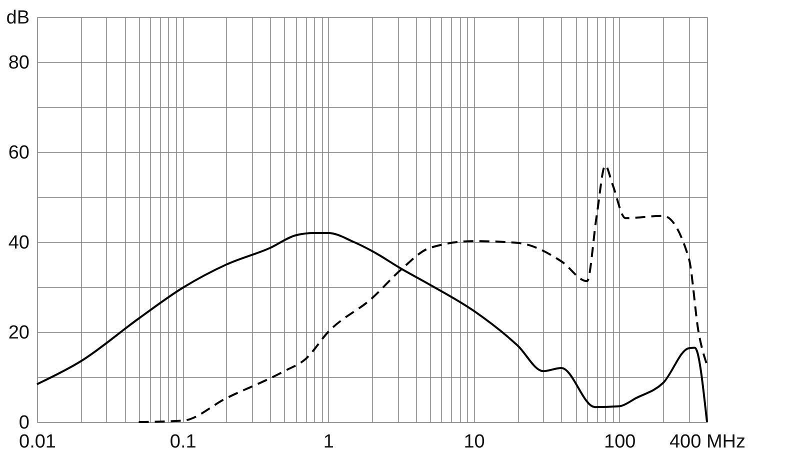 The width and height of the screenshot is (790, 468). I want to click on x-tick-label: 400 MHz, so click(707, 442).